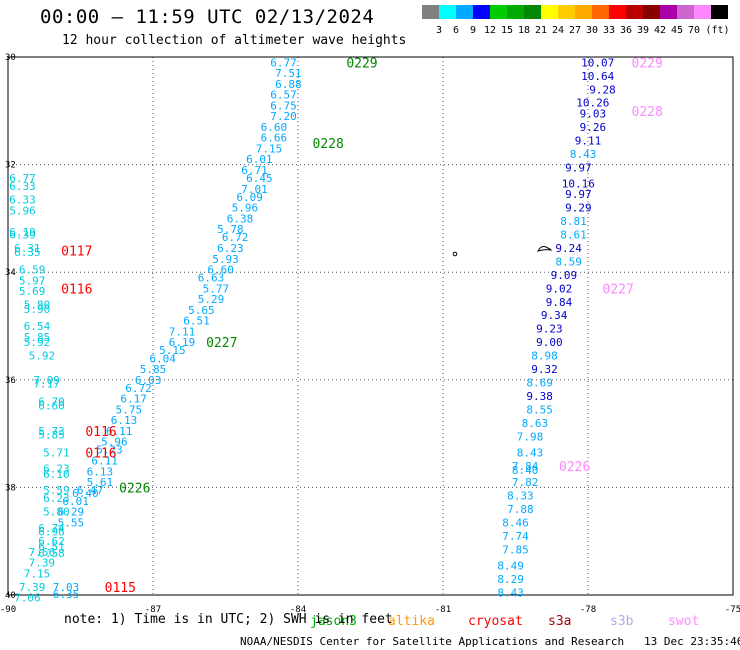 Image resolution: width=740 pixels, height=650 pixels. What do you see at coordinates (732, 610) in the screenshot?
I see `lon-tick-label: -75` at bounding box center [732, 610].